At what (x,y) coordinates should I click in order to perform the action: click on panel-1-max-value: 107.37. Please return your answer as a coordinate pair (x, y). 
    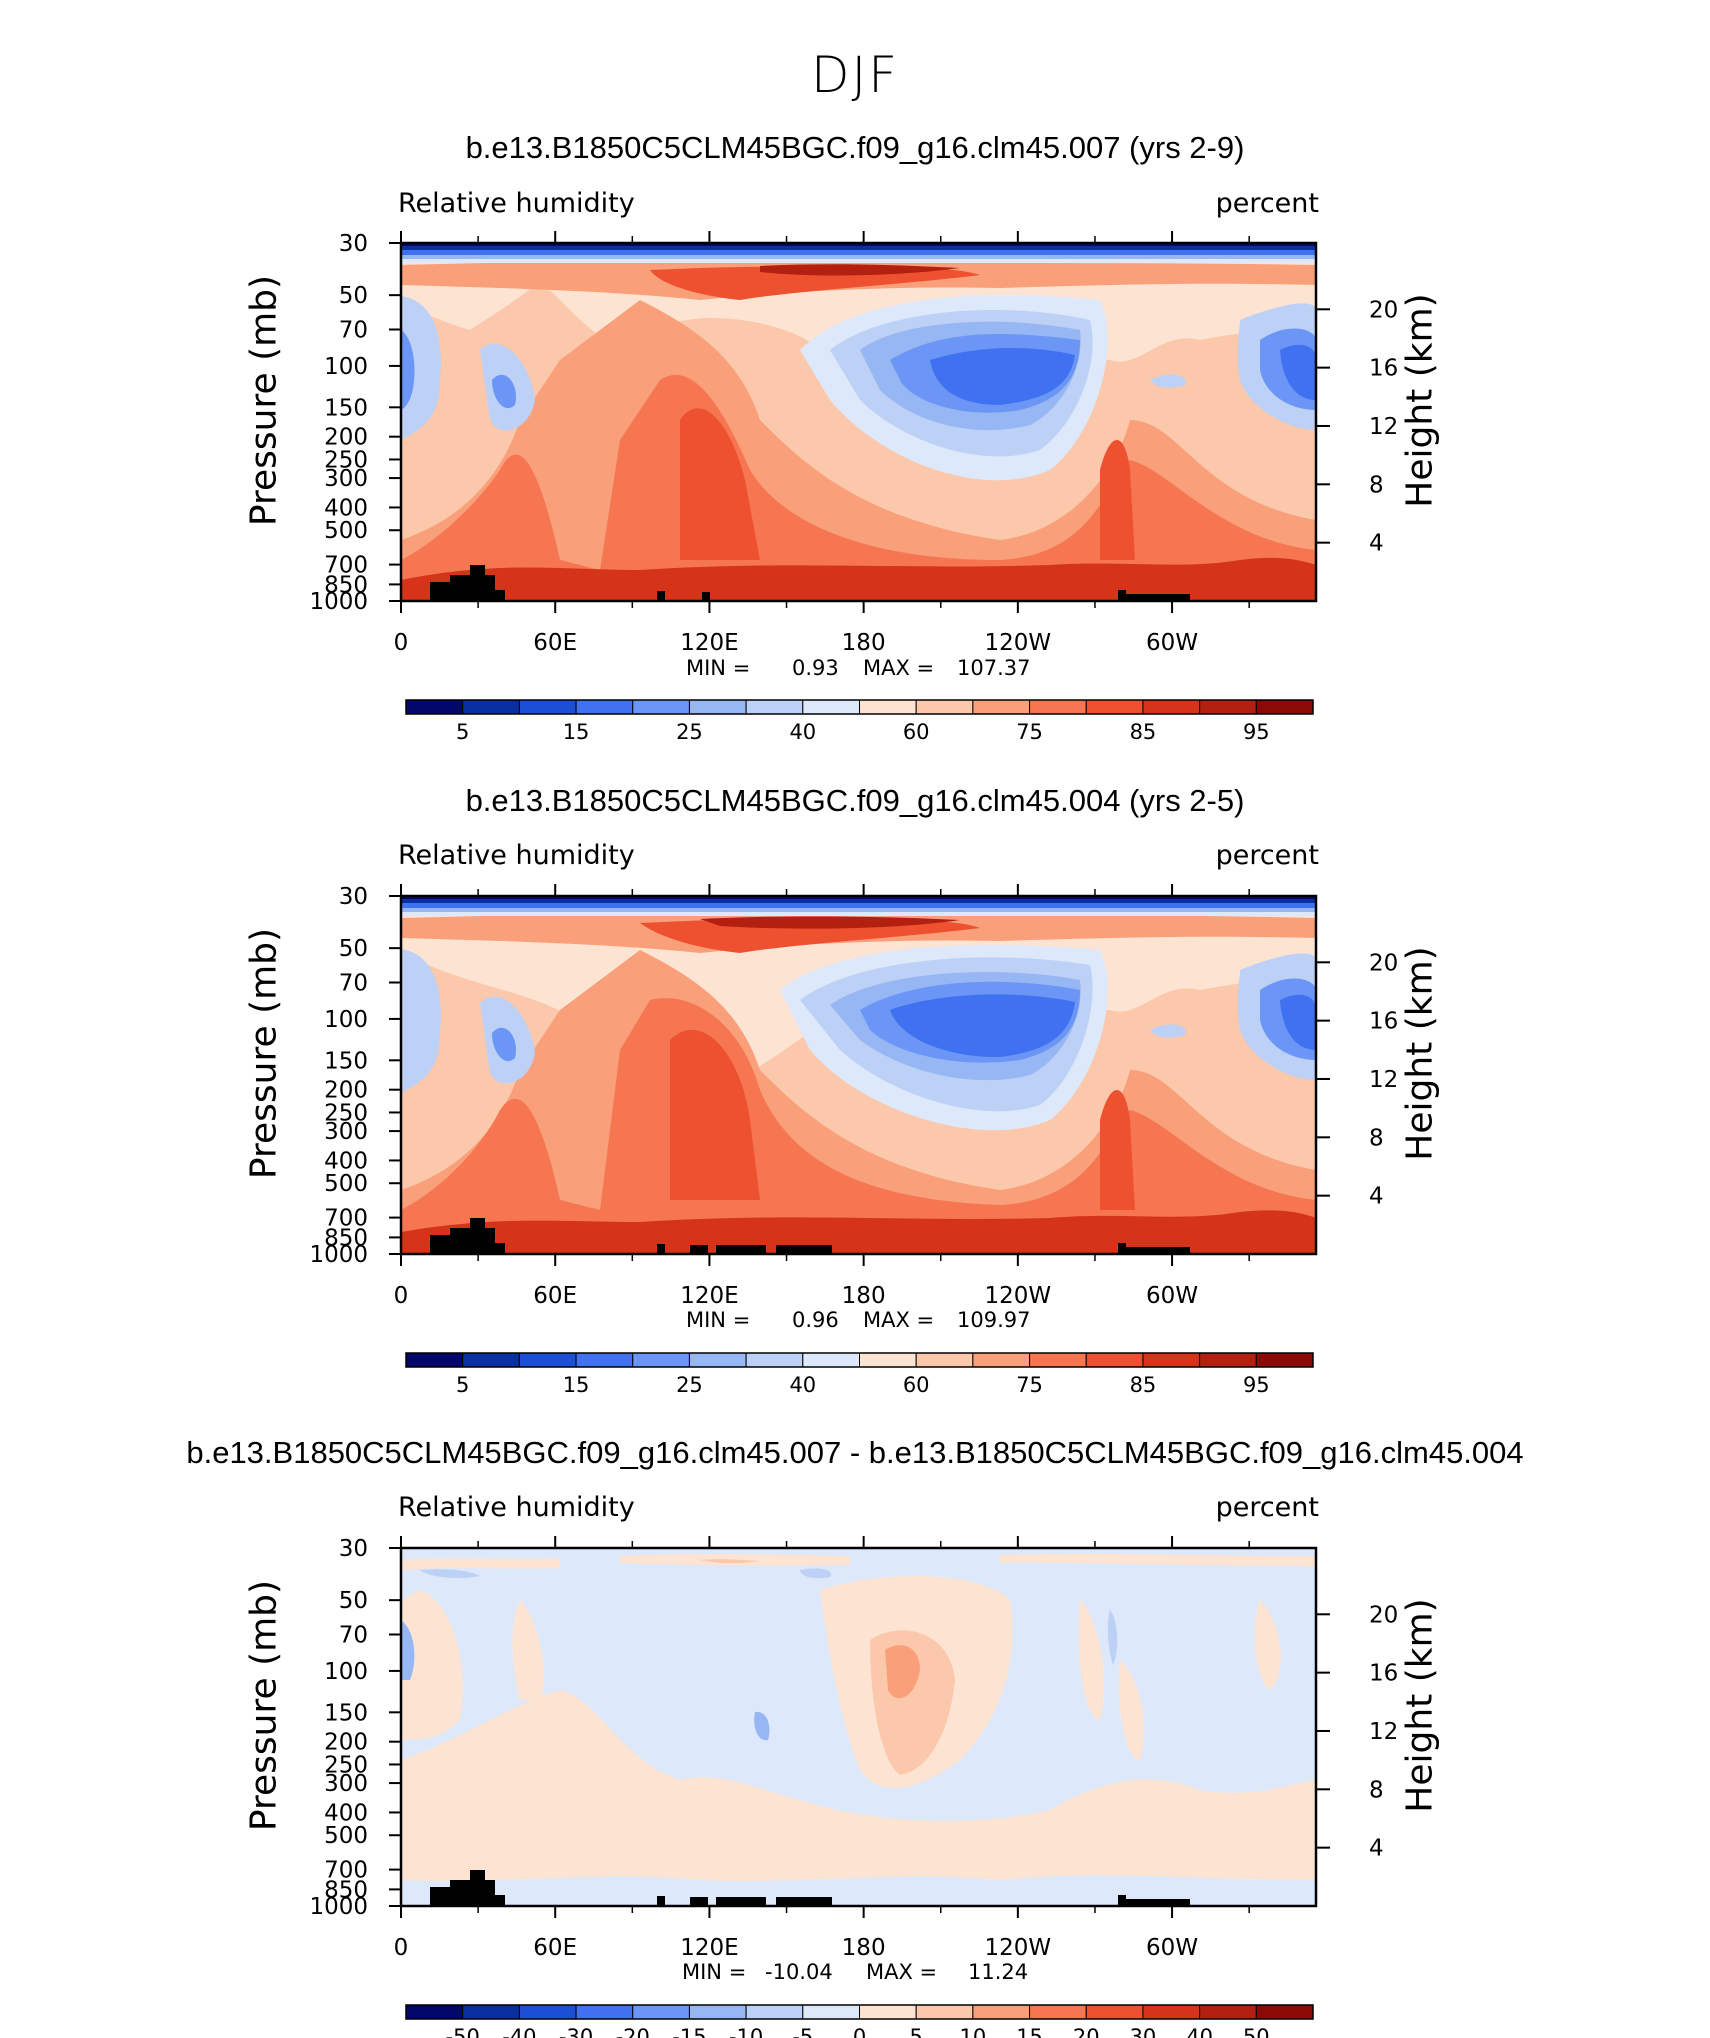
    Looking at the image, I should click on (994, 668).